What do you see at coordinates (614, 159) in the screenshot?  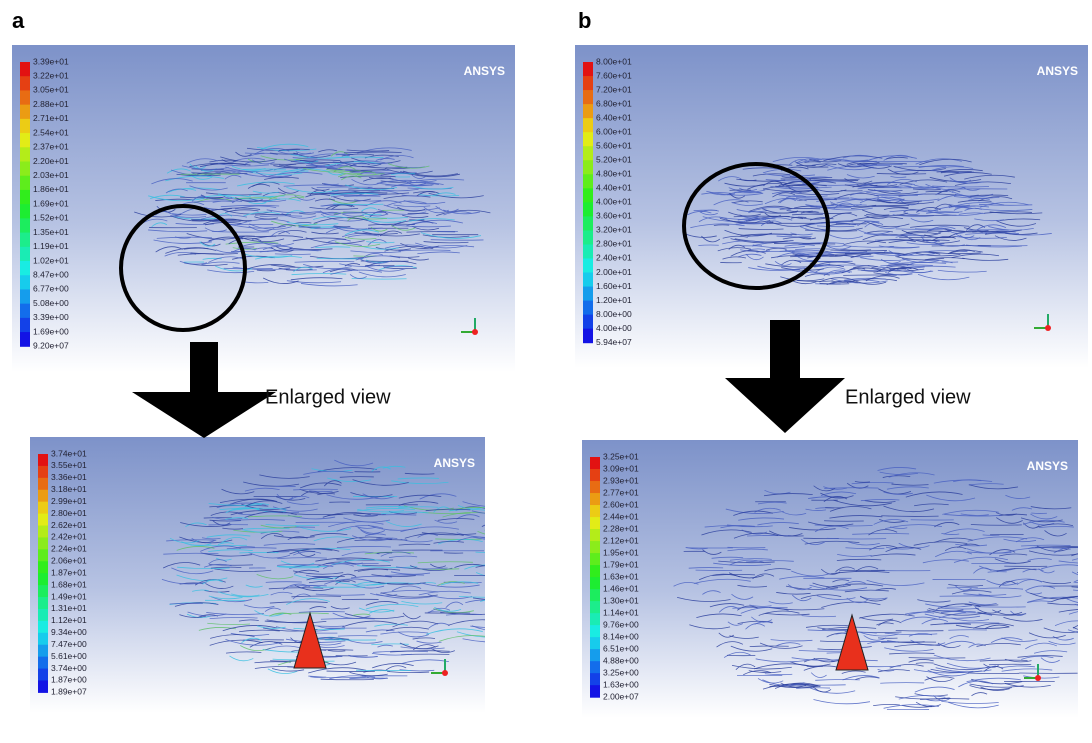 I see `legend-label: 5.20e+01` at bounding box center [614, 159].